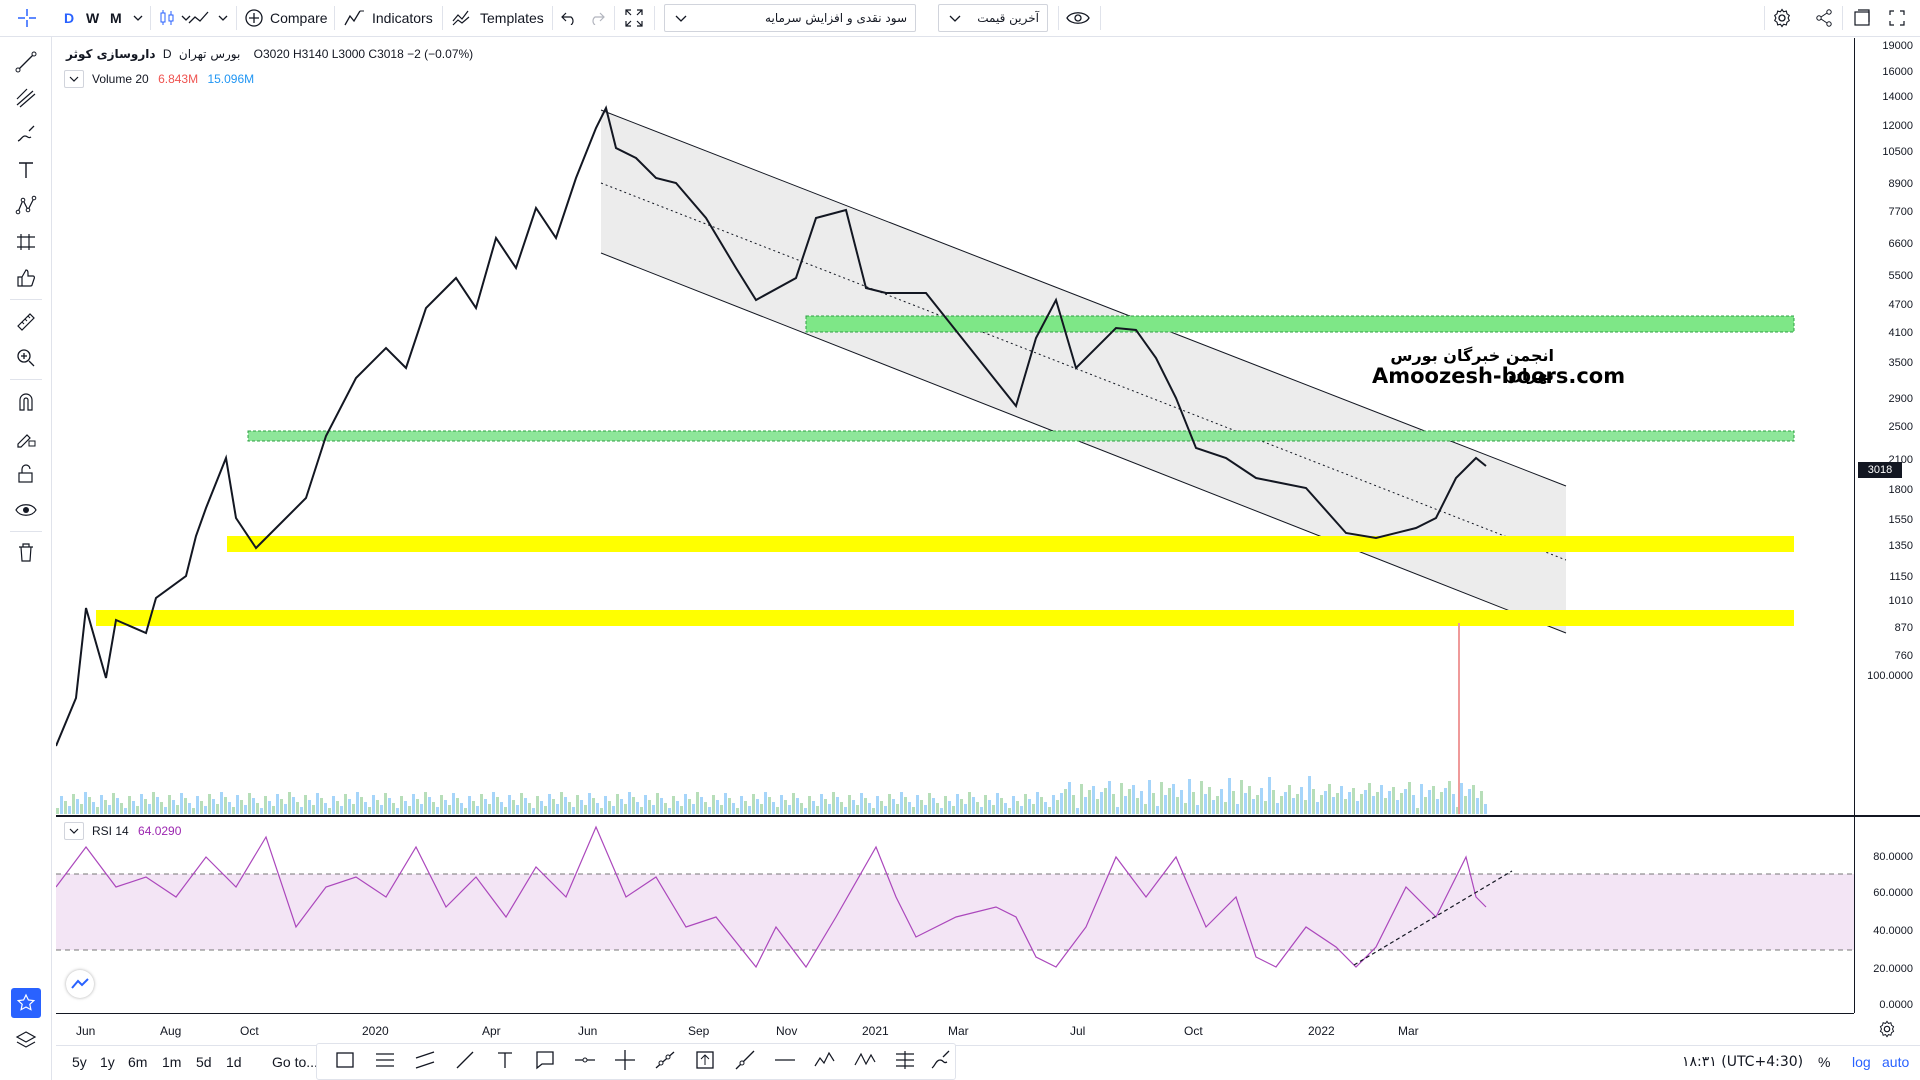 This screenshot has width=1920, height=1080. Describe the element at coordinates (790, 18) in the screenshot. I see `adjustment-select: سود نقدی و افزایش سرمایه` at that location.